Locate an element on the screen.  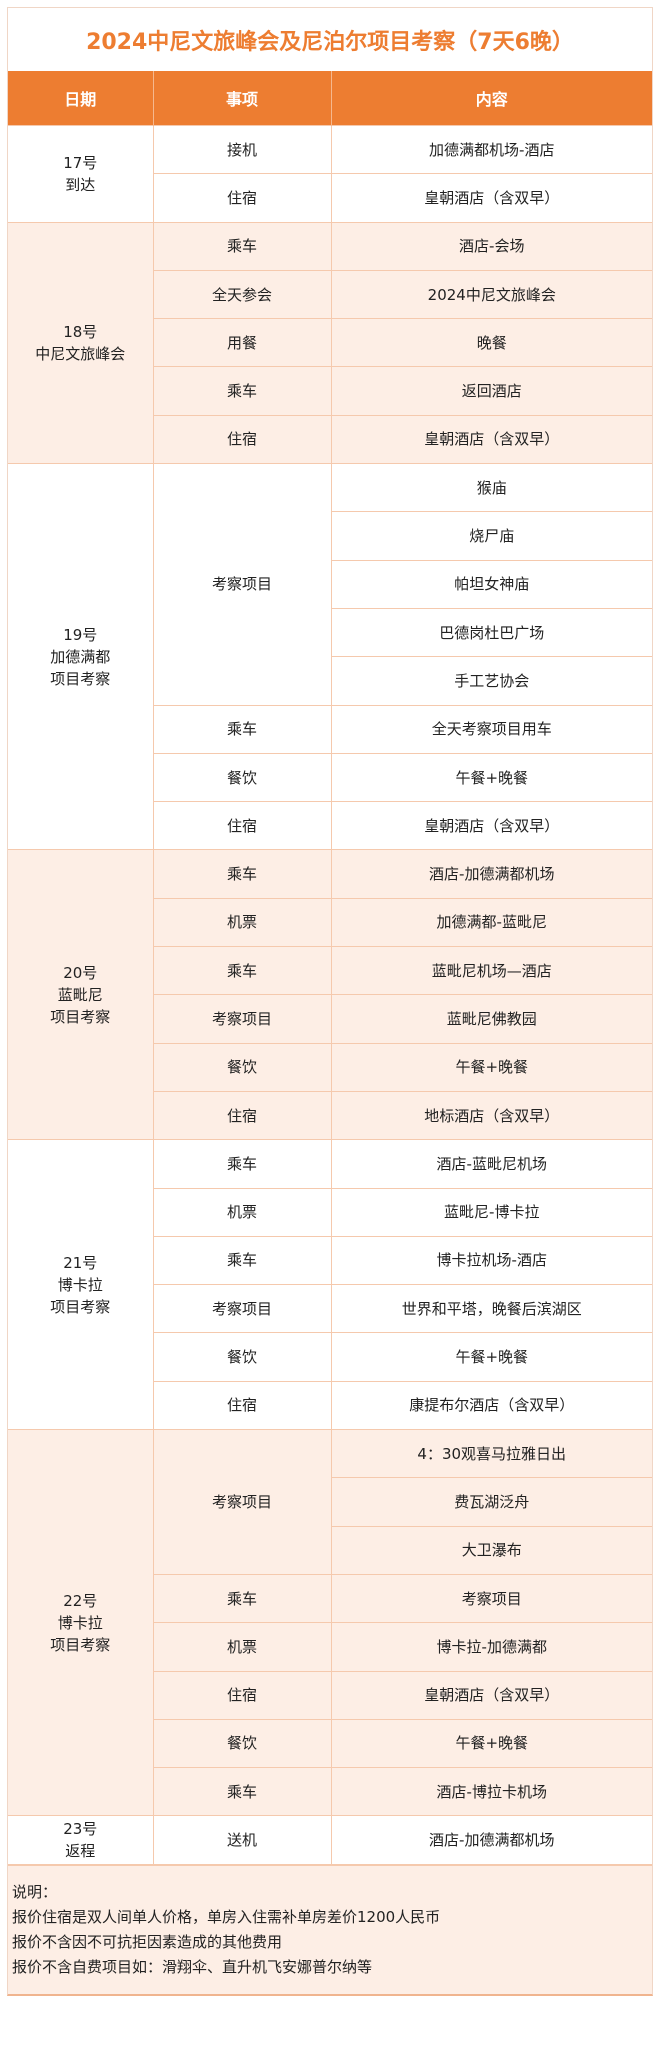
notes-heading: 说明： is located at coordinates (35, 1891).